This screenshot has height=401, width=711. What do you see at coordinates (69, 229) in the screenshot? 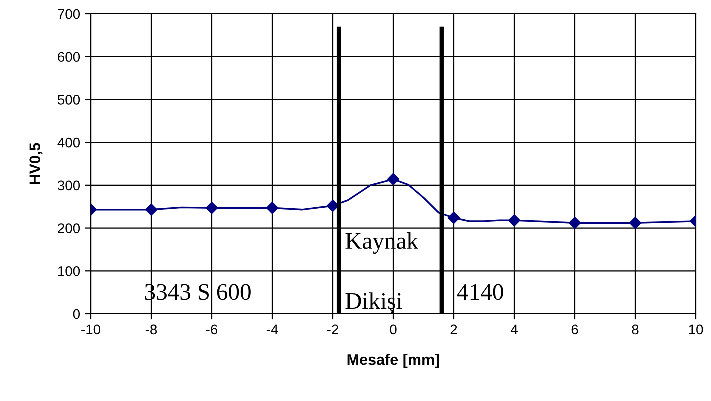
I see `y-tick-label: 200` at bounding box center [69, 229].